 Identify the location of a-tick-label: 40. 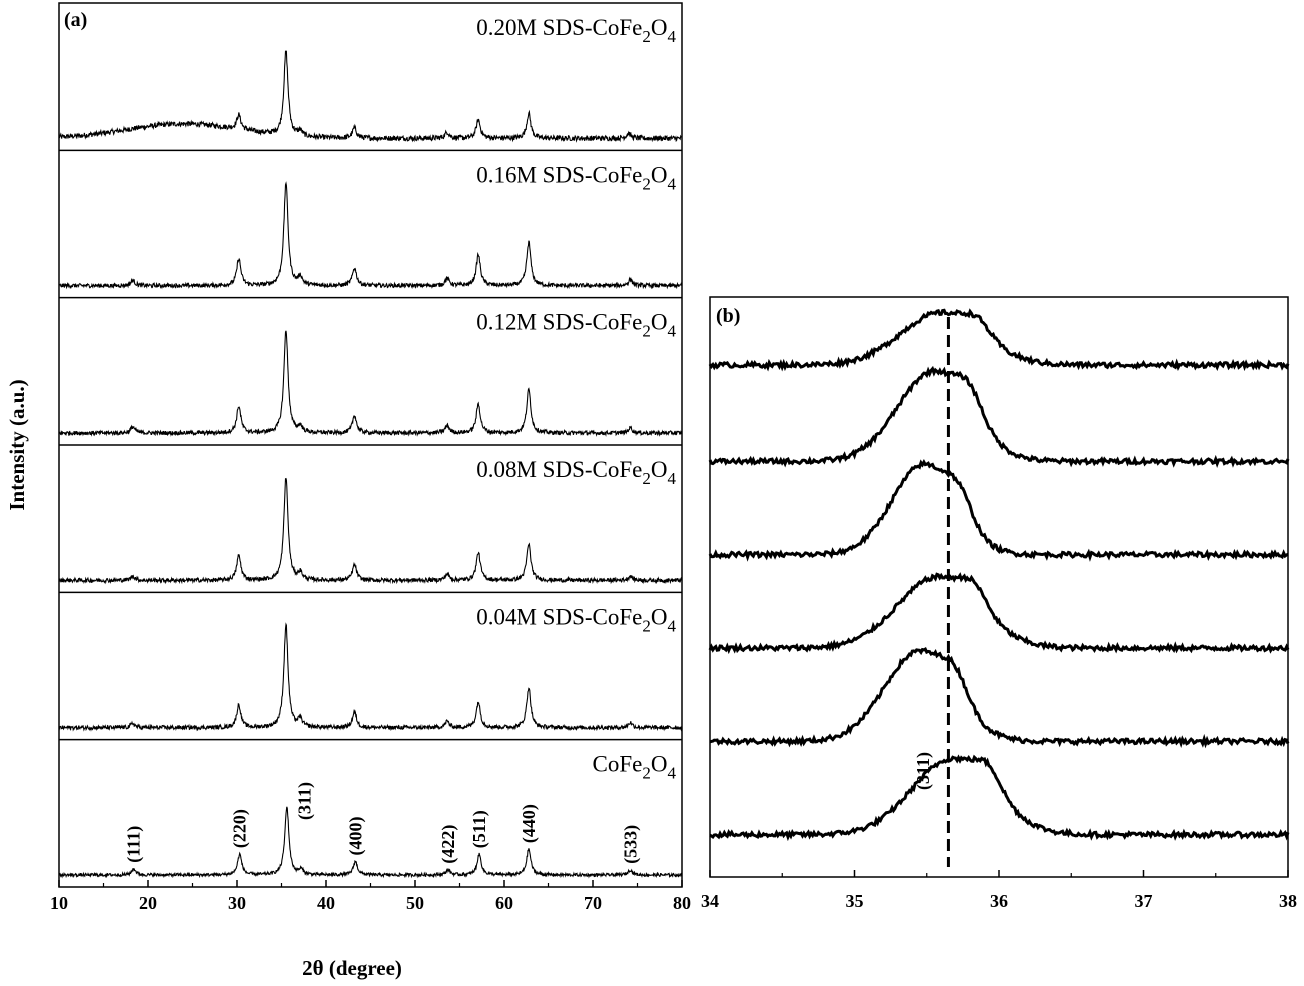
(326, 903).